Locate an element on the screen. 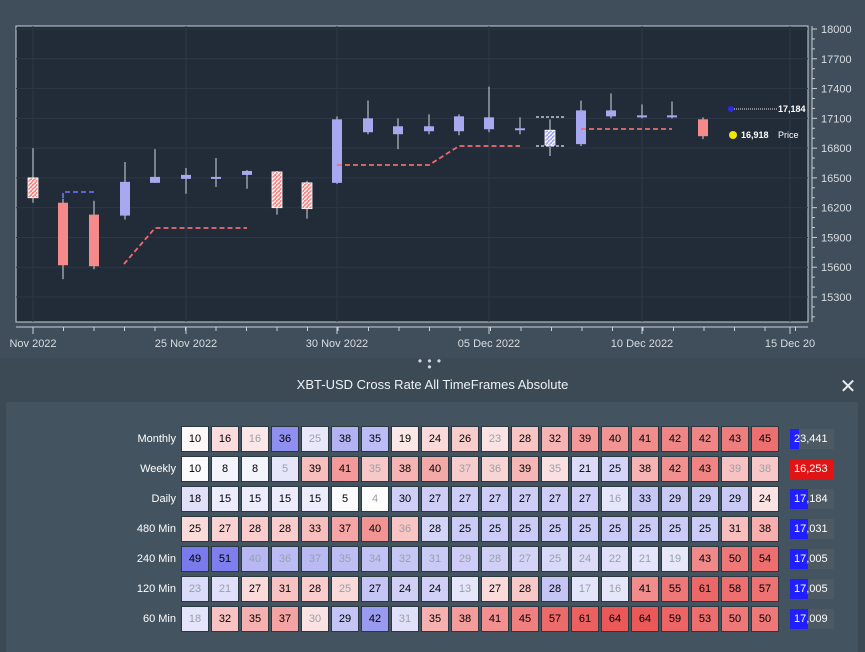 This screenshot has width=865, height=652. heatmap-cell: 19 is located at coordinates (675, 559).